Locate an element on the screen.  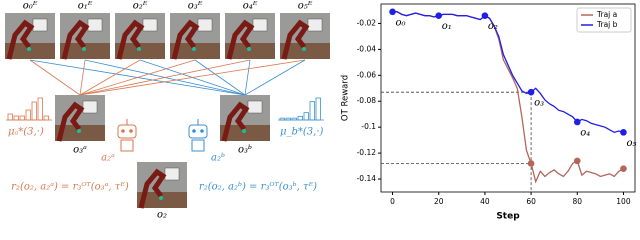
x-tick-label: 0 is located at coordinates (392, 201).